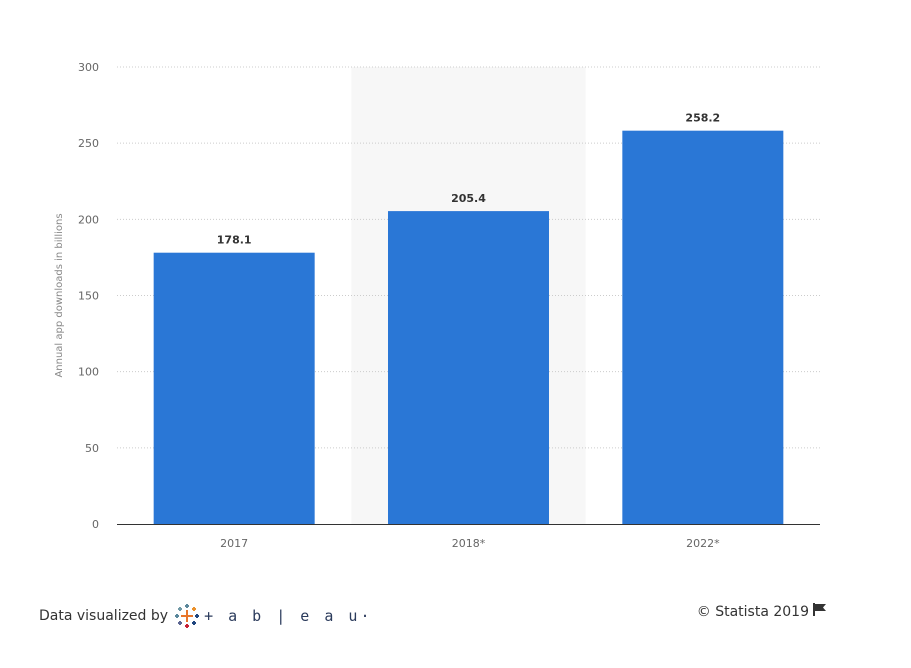 This screenshot has width=911, height=668. Describe the element at coordinates (88, 219) in the screenshot. I see `y-tick-label: 200` at that location.